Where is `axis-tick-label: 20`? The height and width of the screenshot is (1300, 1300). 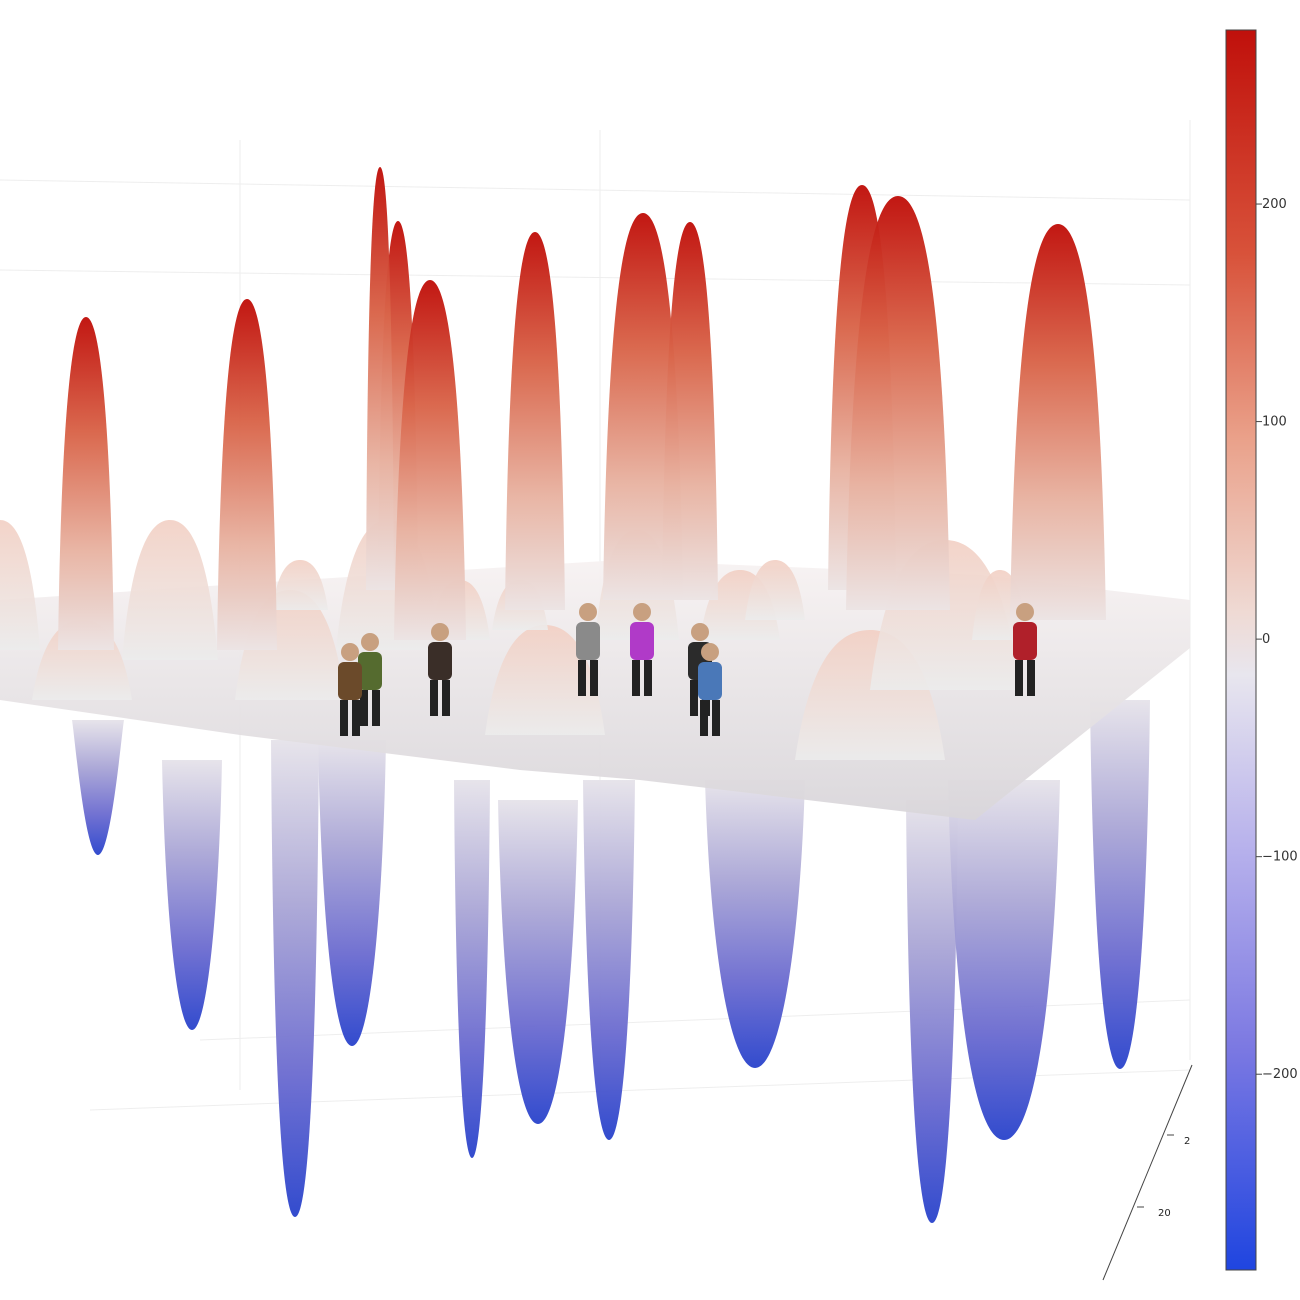
axis-tick-label: 20 is located at coordinates (1164, 1213).